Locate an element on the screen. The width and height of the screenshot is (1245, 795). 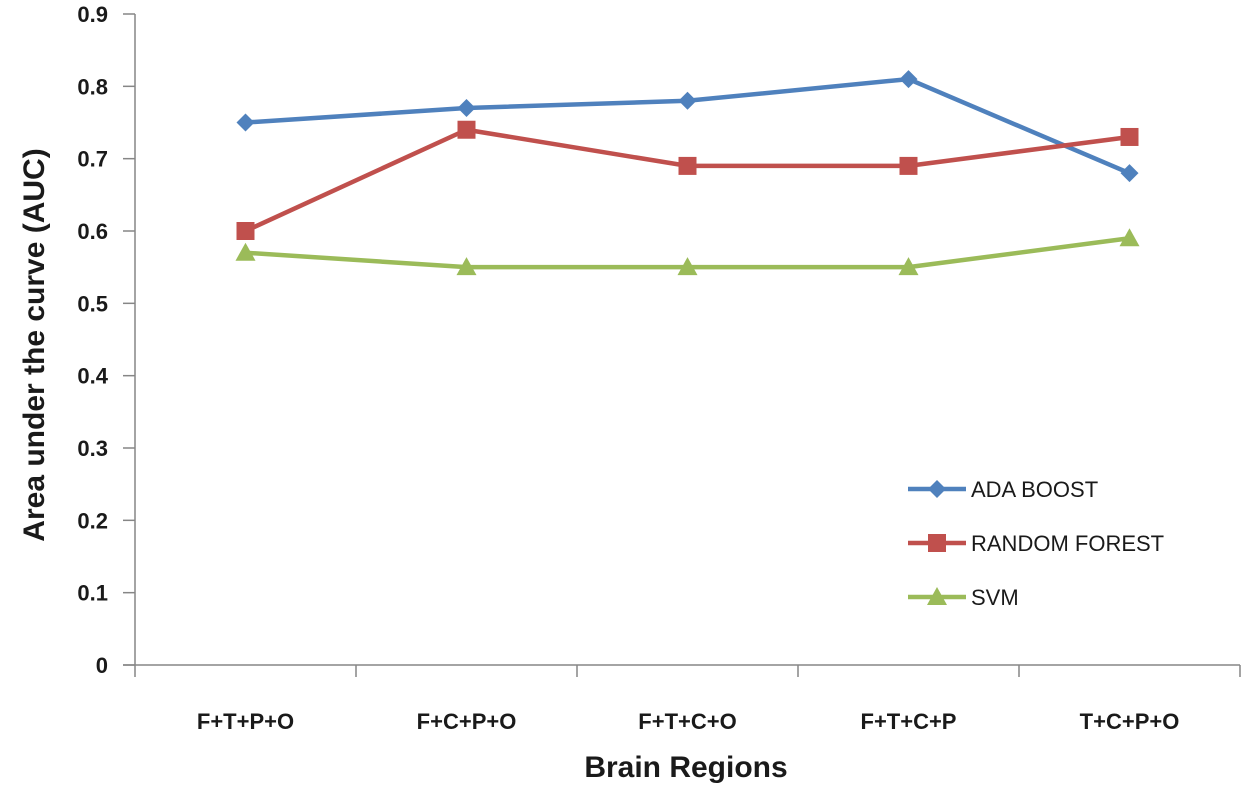
legend-item-random-forest: RANDOM FOREST is located at coordinates (1036, 543).